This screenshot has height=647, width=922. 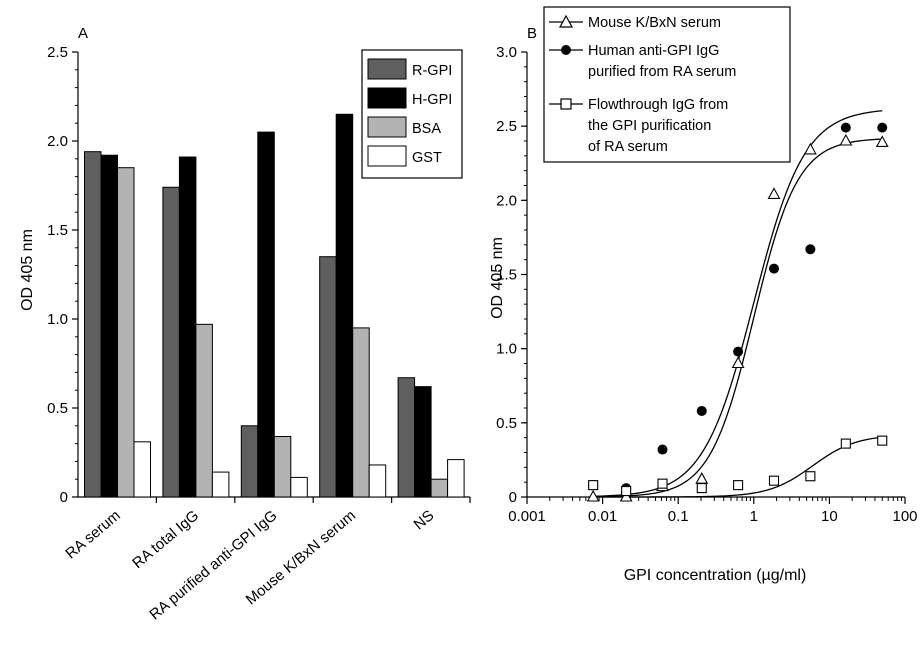 I want to click on panel-b-legend-box, so click(x=667, y=84).